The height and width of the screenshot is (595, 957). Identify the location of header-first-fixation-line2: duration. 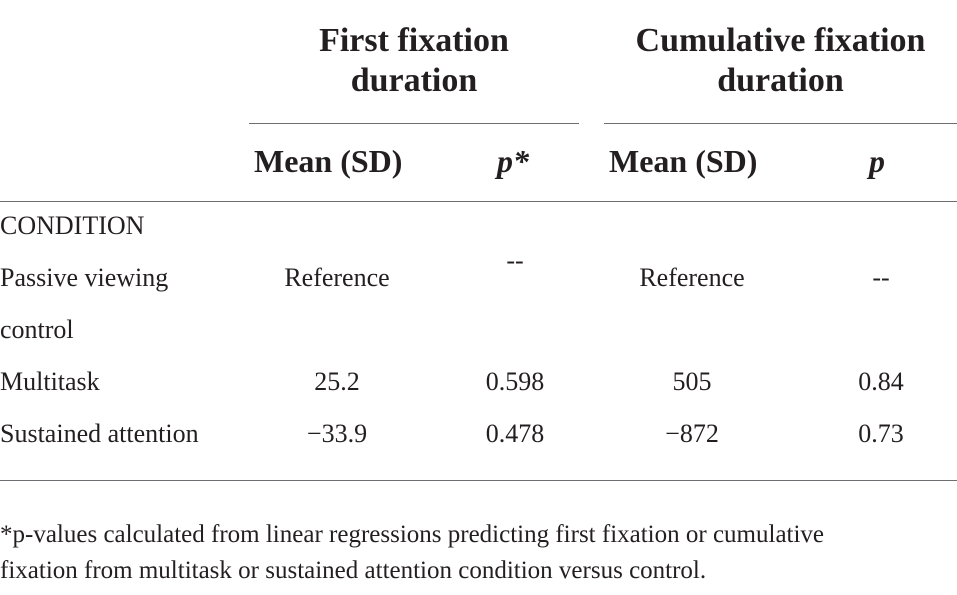
(414, 80).